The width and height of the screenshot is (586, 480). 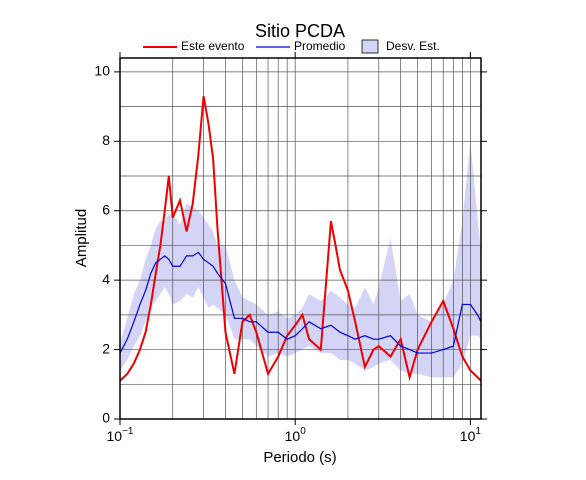 I want to click on legend-swatch, so click(x=370, y=46).